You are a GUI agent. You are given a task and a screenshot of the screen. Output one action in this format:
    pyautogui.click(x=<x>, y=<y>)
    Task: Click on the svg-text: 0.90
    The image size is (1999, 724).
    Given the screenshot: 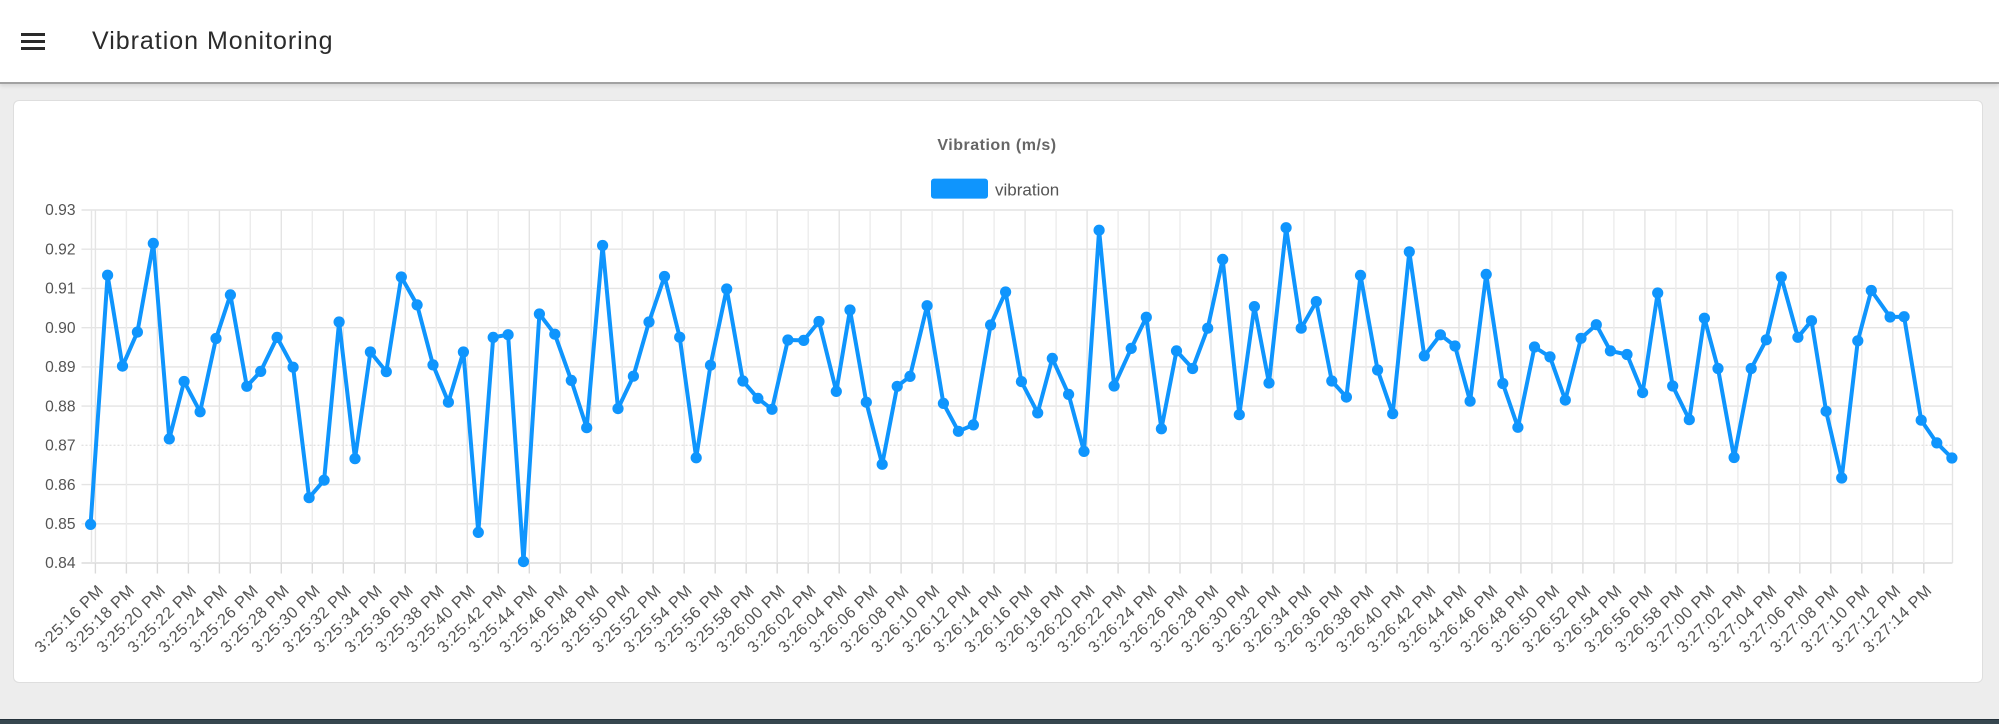 What is the action you would take?
    pyautogui.click(x=60, y=328)
    